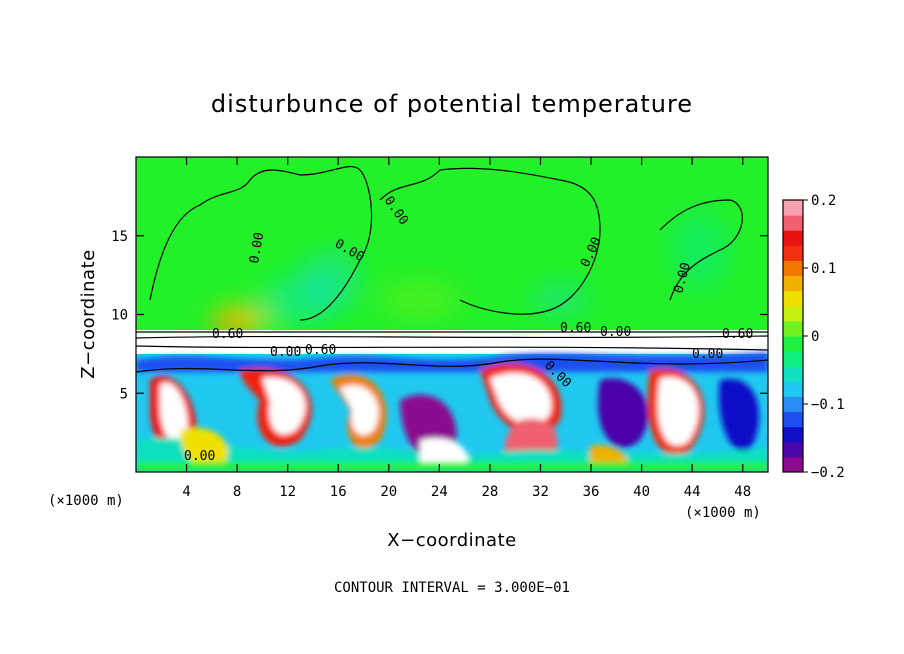  I want to click on x-tick-label: 4, so click(186, 492).